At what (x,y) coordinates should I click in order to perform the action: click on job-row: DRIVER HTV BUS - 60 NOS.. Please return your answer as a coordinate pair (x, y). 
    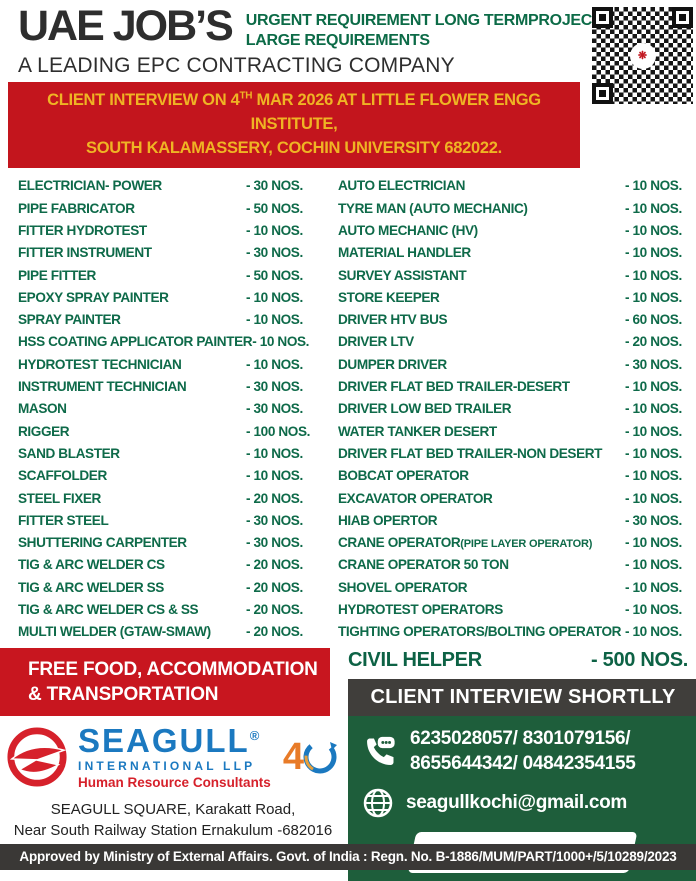
    Looking at the image, I should click on (514, 320).